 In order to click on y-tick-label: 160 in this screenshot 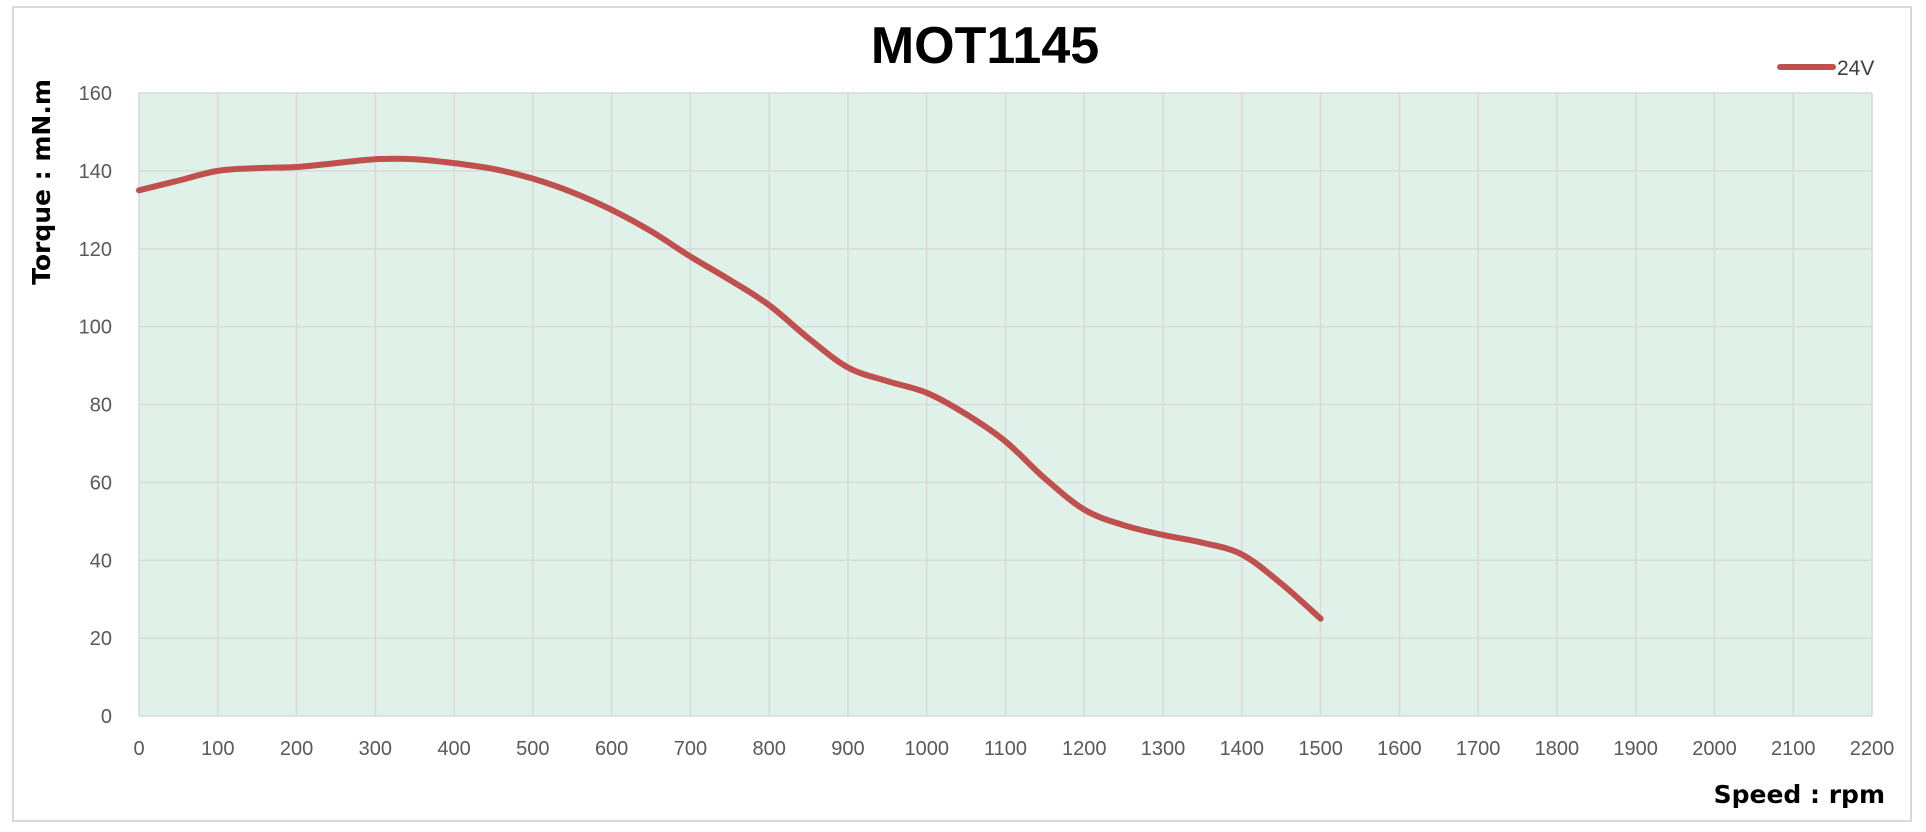, I will do `click(95, 94)`.